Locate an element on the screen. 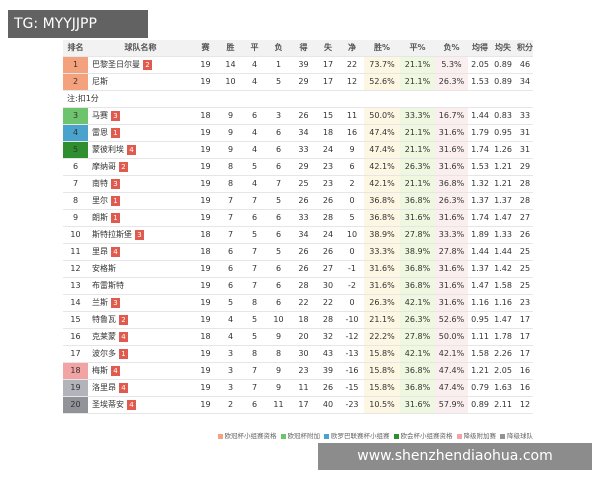  stat-cell: 11 is located at coordinates (352, 115).